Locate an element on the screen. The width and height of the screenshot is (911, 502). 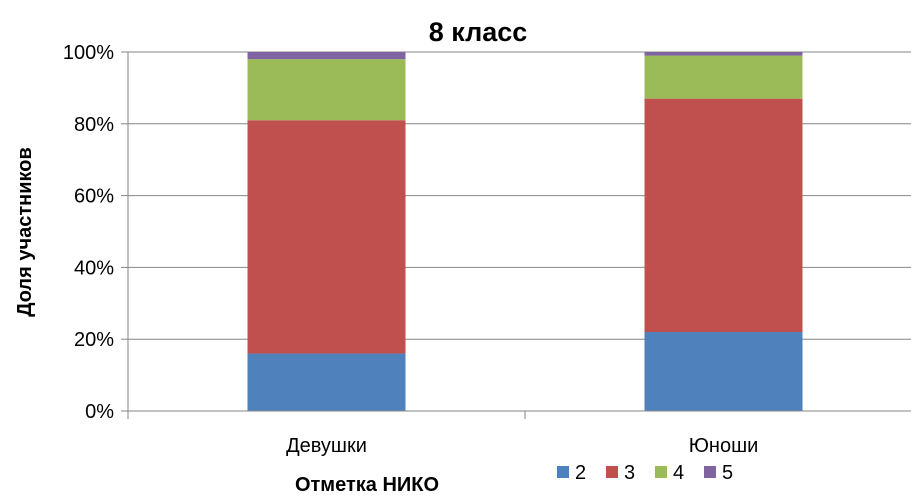
y-tick-label: 100% is located at coordinates (88, 53).